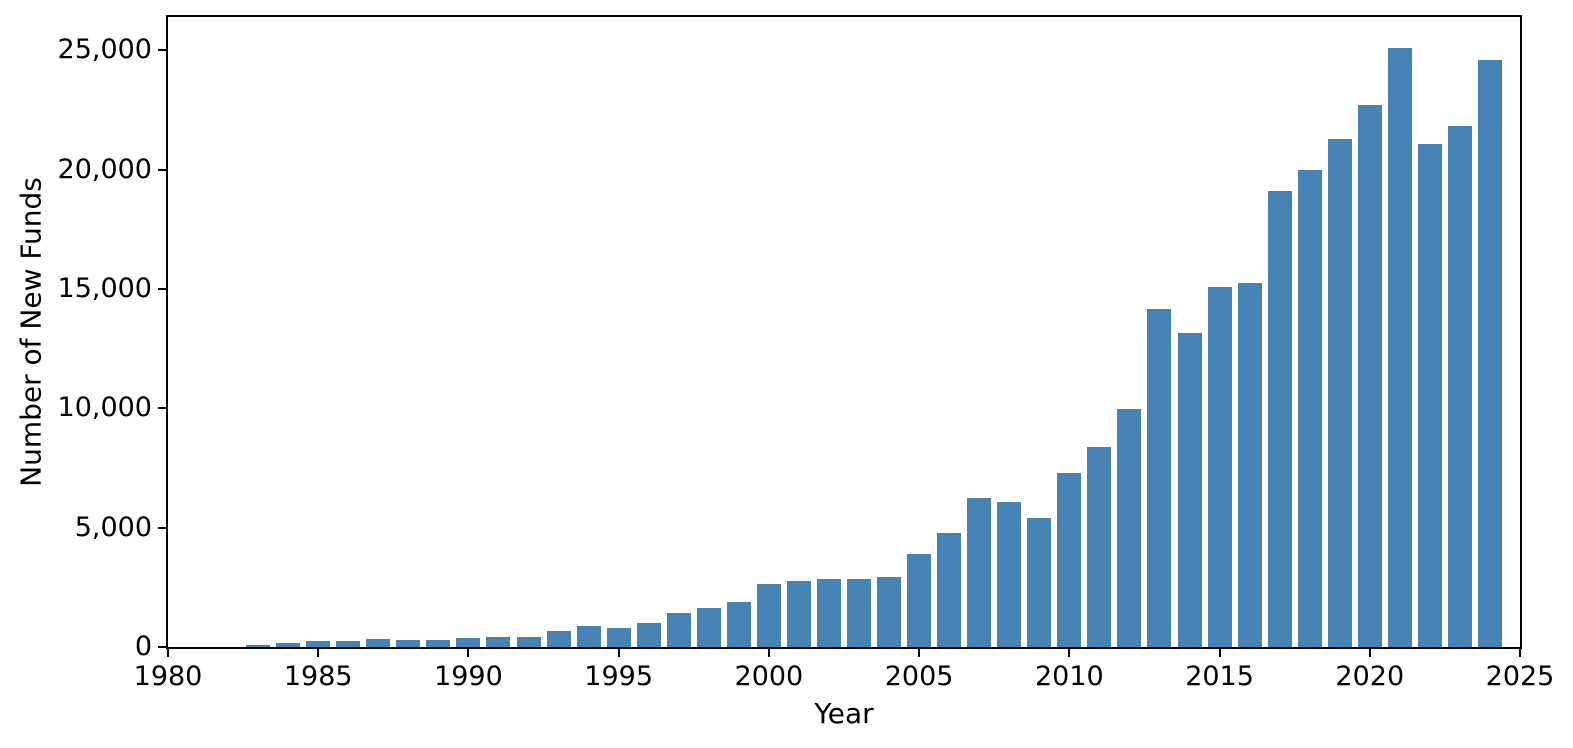 The height and width of the screenshot is (748, 1573). I want to click on bar-1997, so click(678, 630).